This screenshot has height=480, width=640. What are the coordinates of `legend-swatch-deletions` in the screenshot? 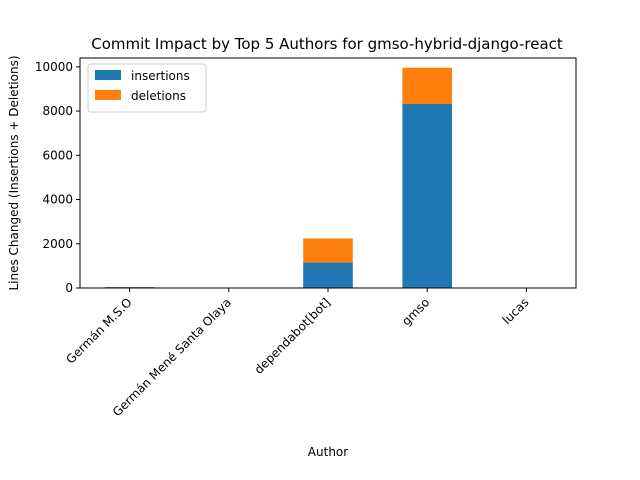 It's located at (108, 95).